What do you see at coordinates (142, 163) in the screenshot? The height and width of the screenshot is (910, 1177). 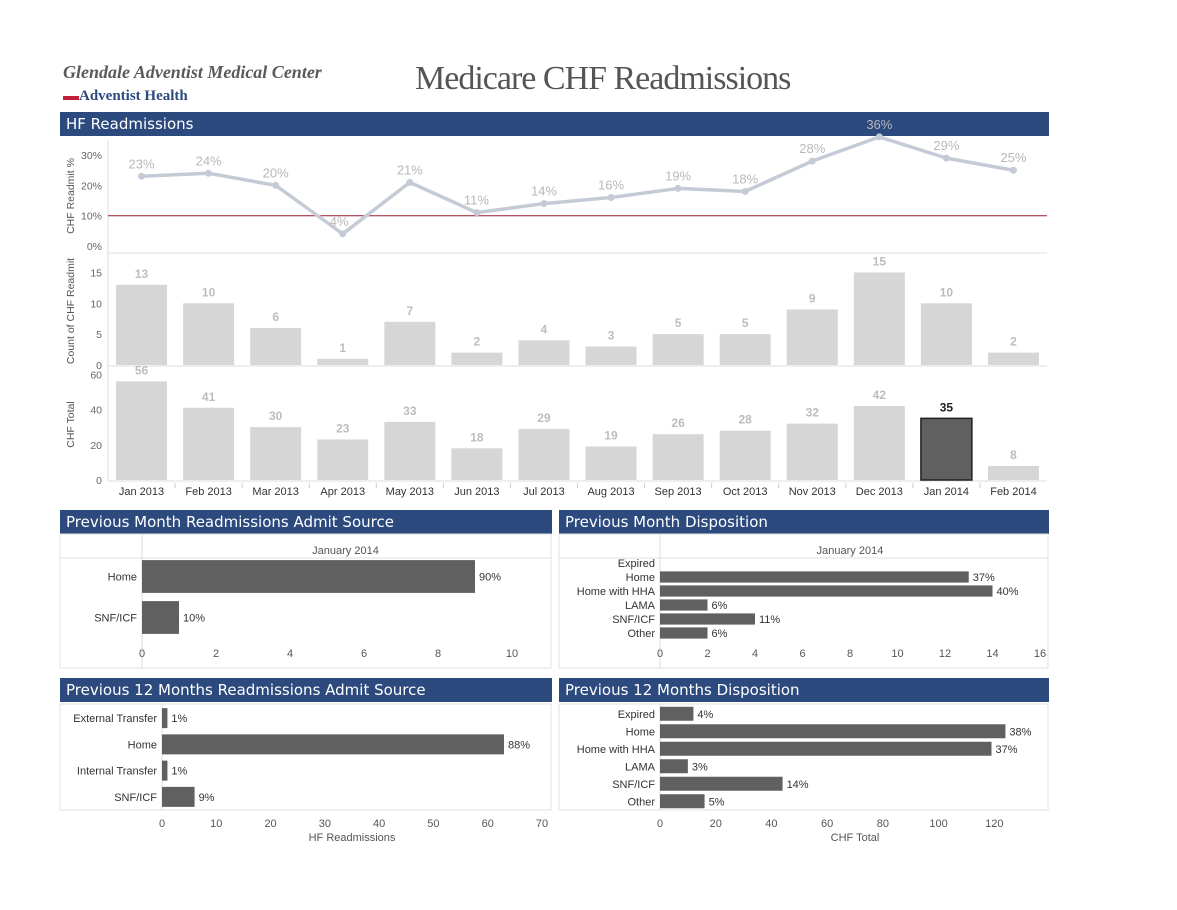 I see `readmit-pct-data-label: 23%` at bounding box center [142, 163].